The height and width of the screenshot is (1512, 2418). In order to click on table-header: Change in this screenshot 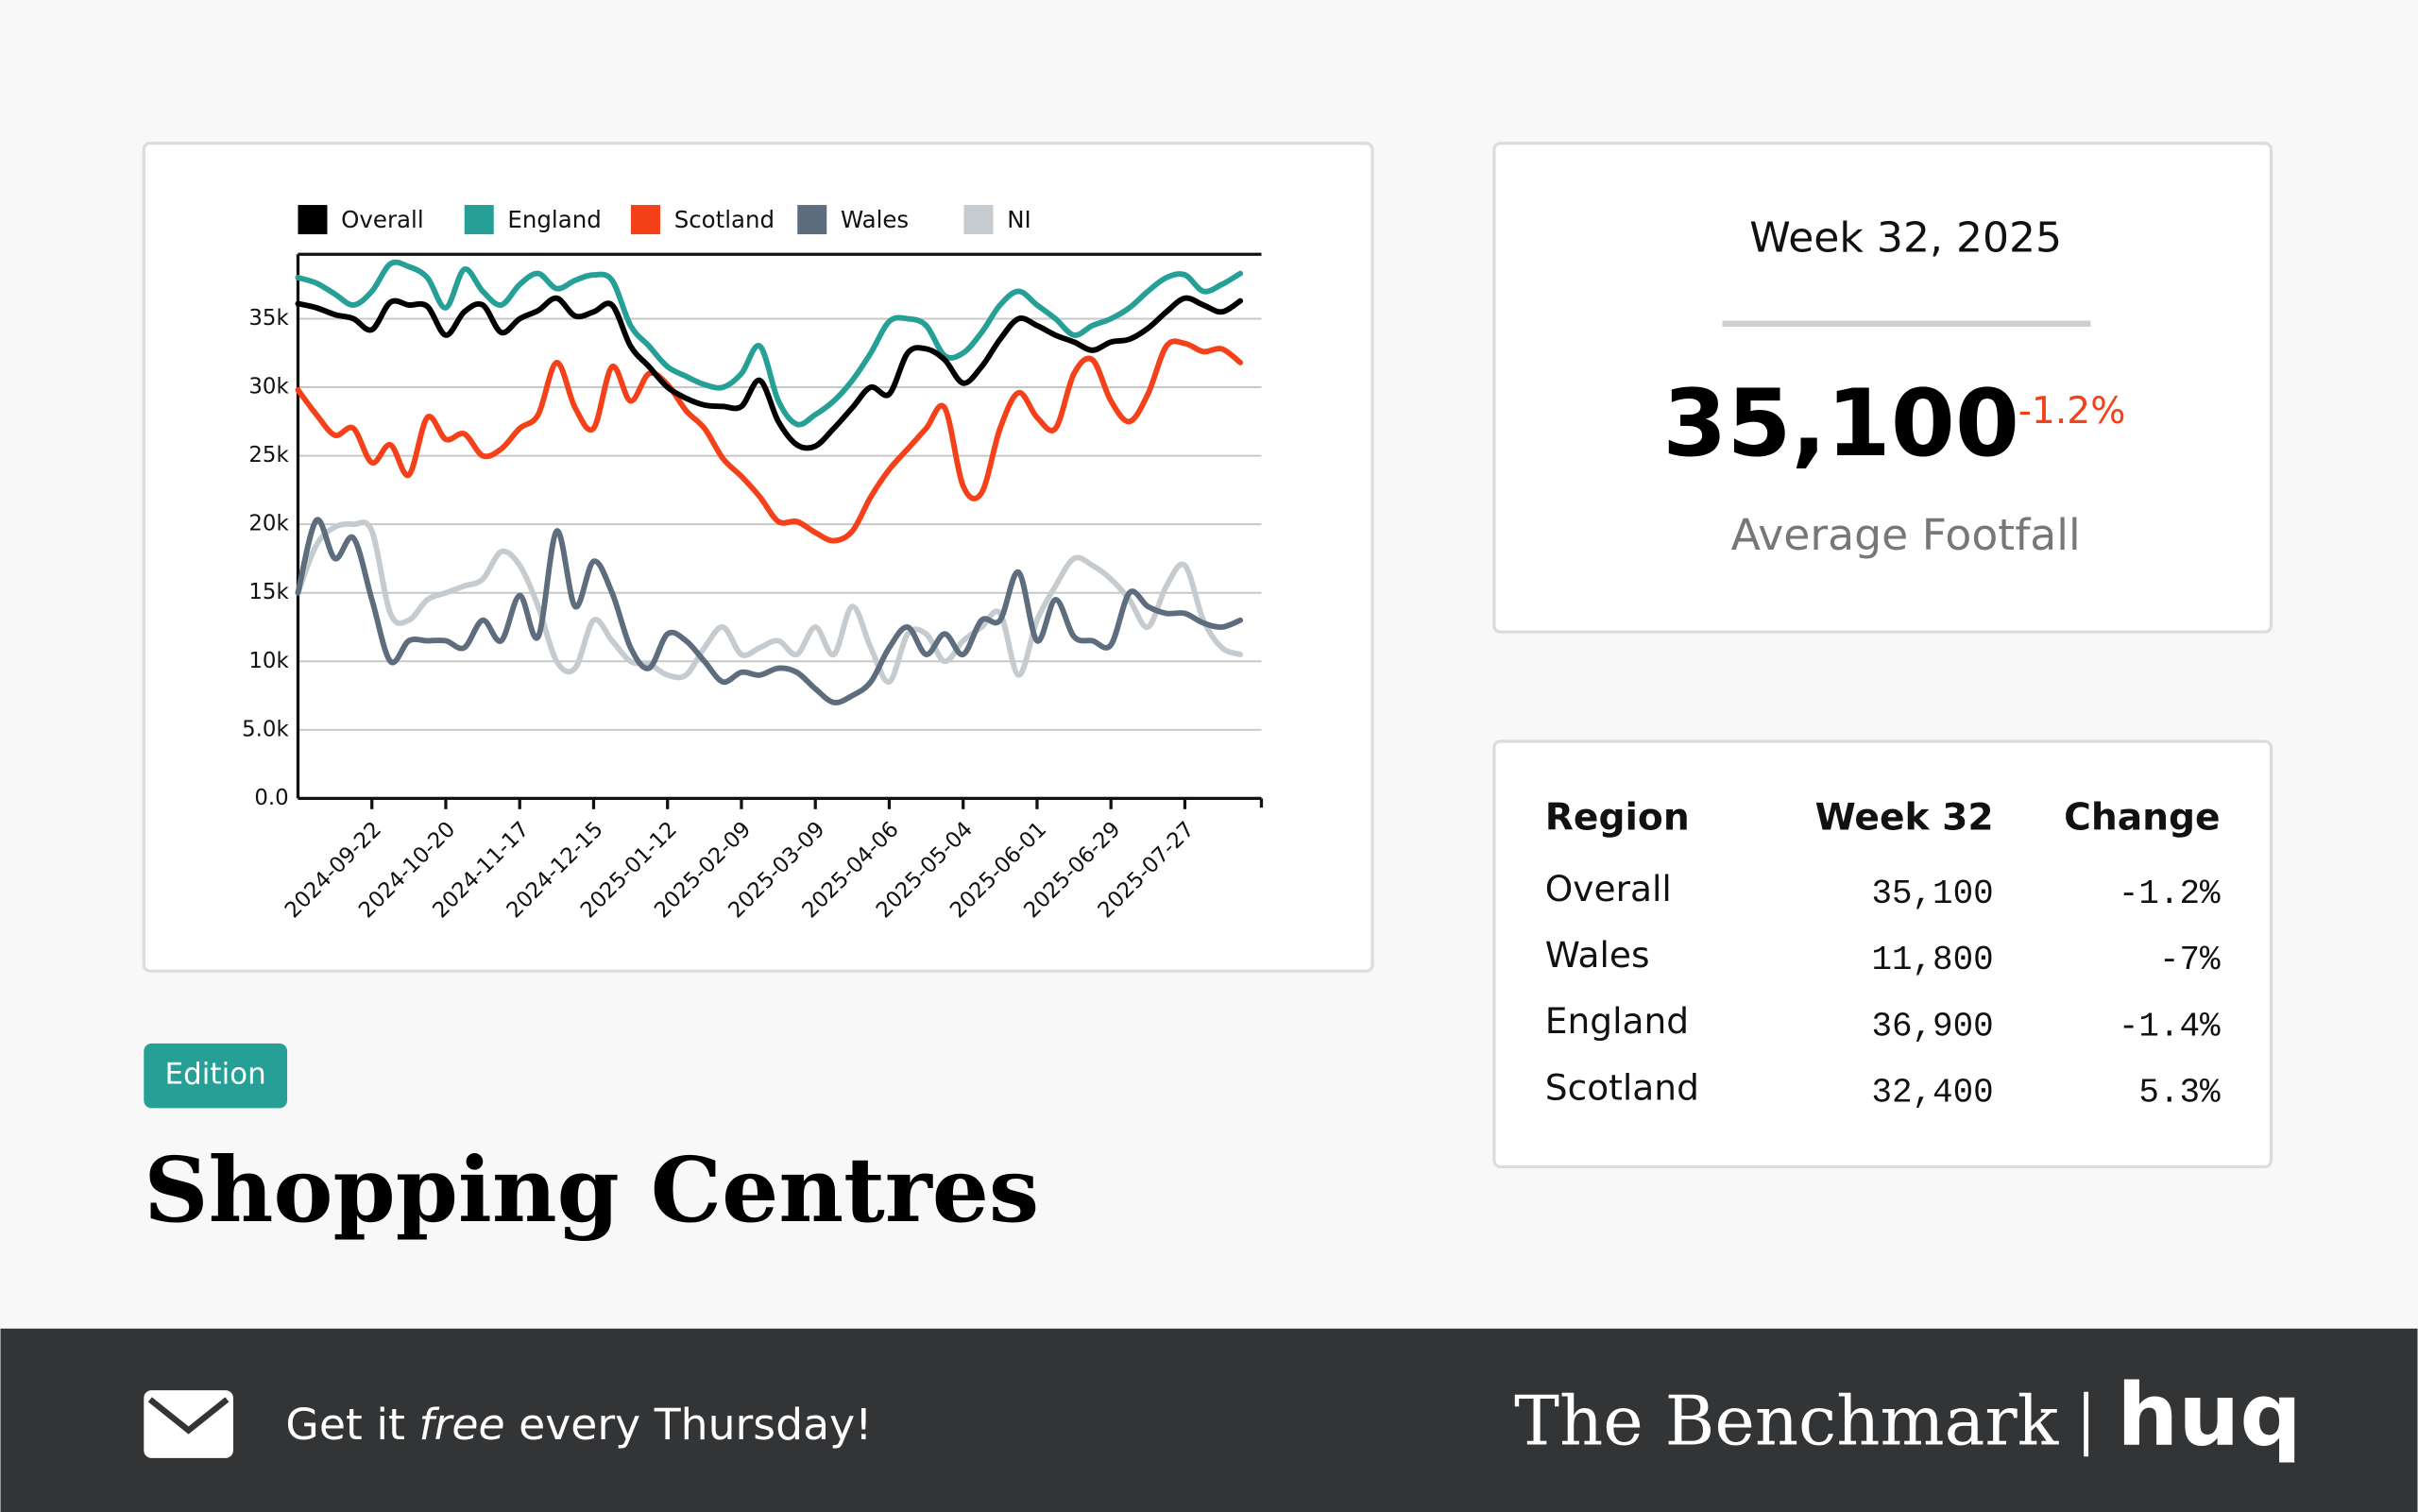, I will do `click(2142, 819)`.